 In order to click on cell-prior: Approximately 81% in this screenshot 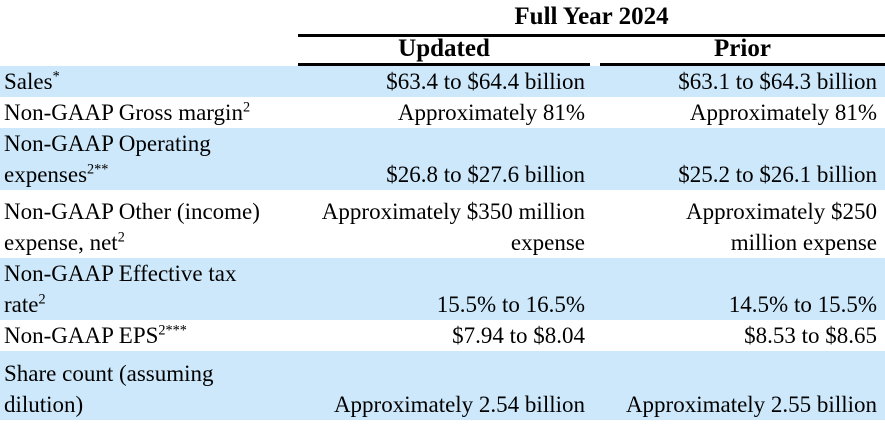, I will do `click(783, 112)`.